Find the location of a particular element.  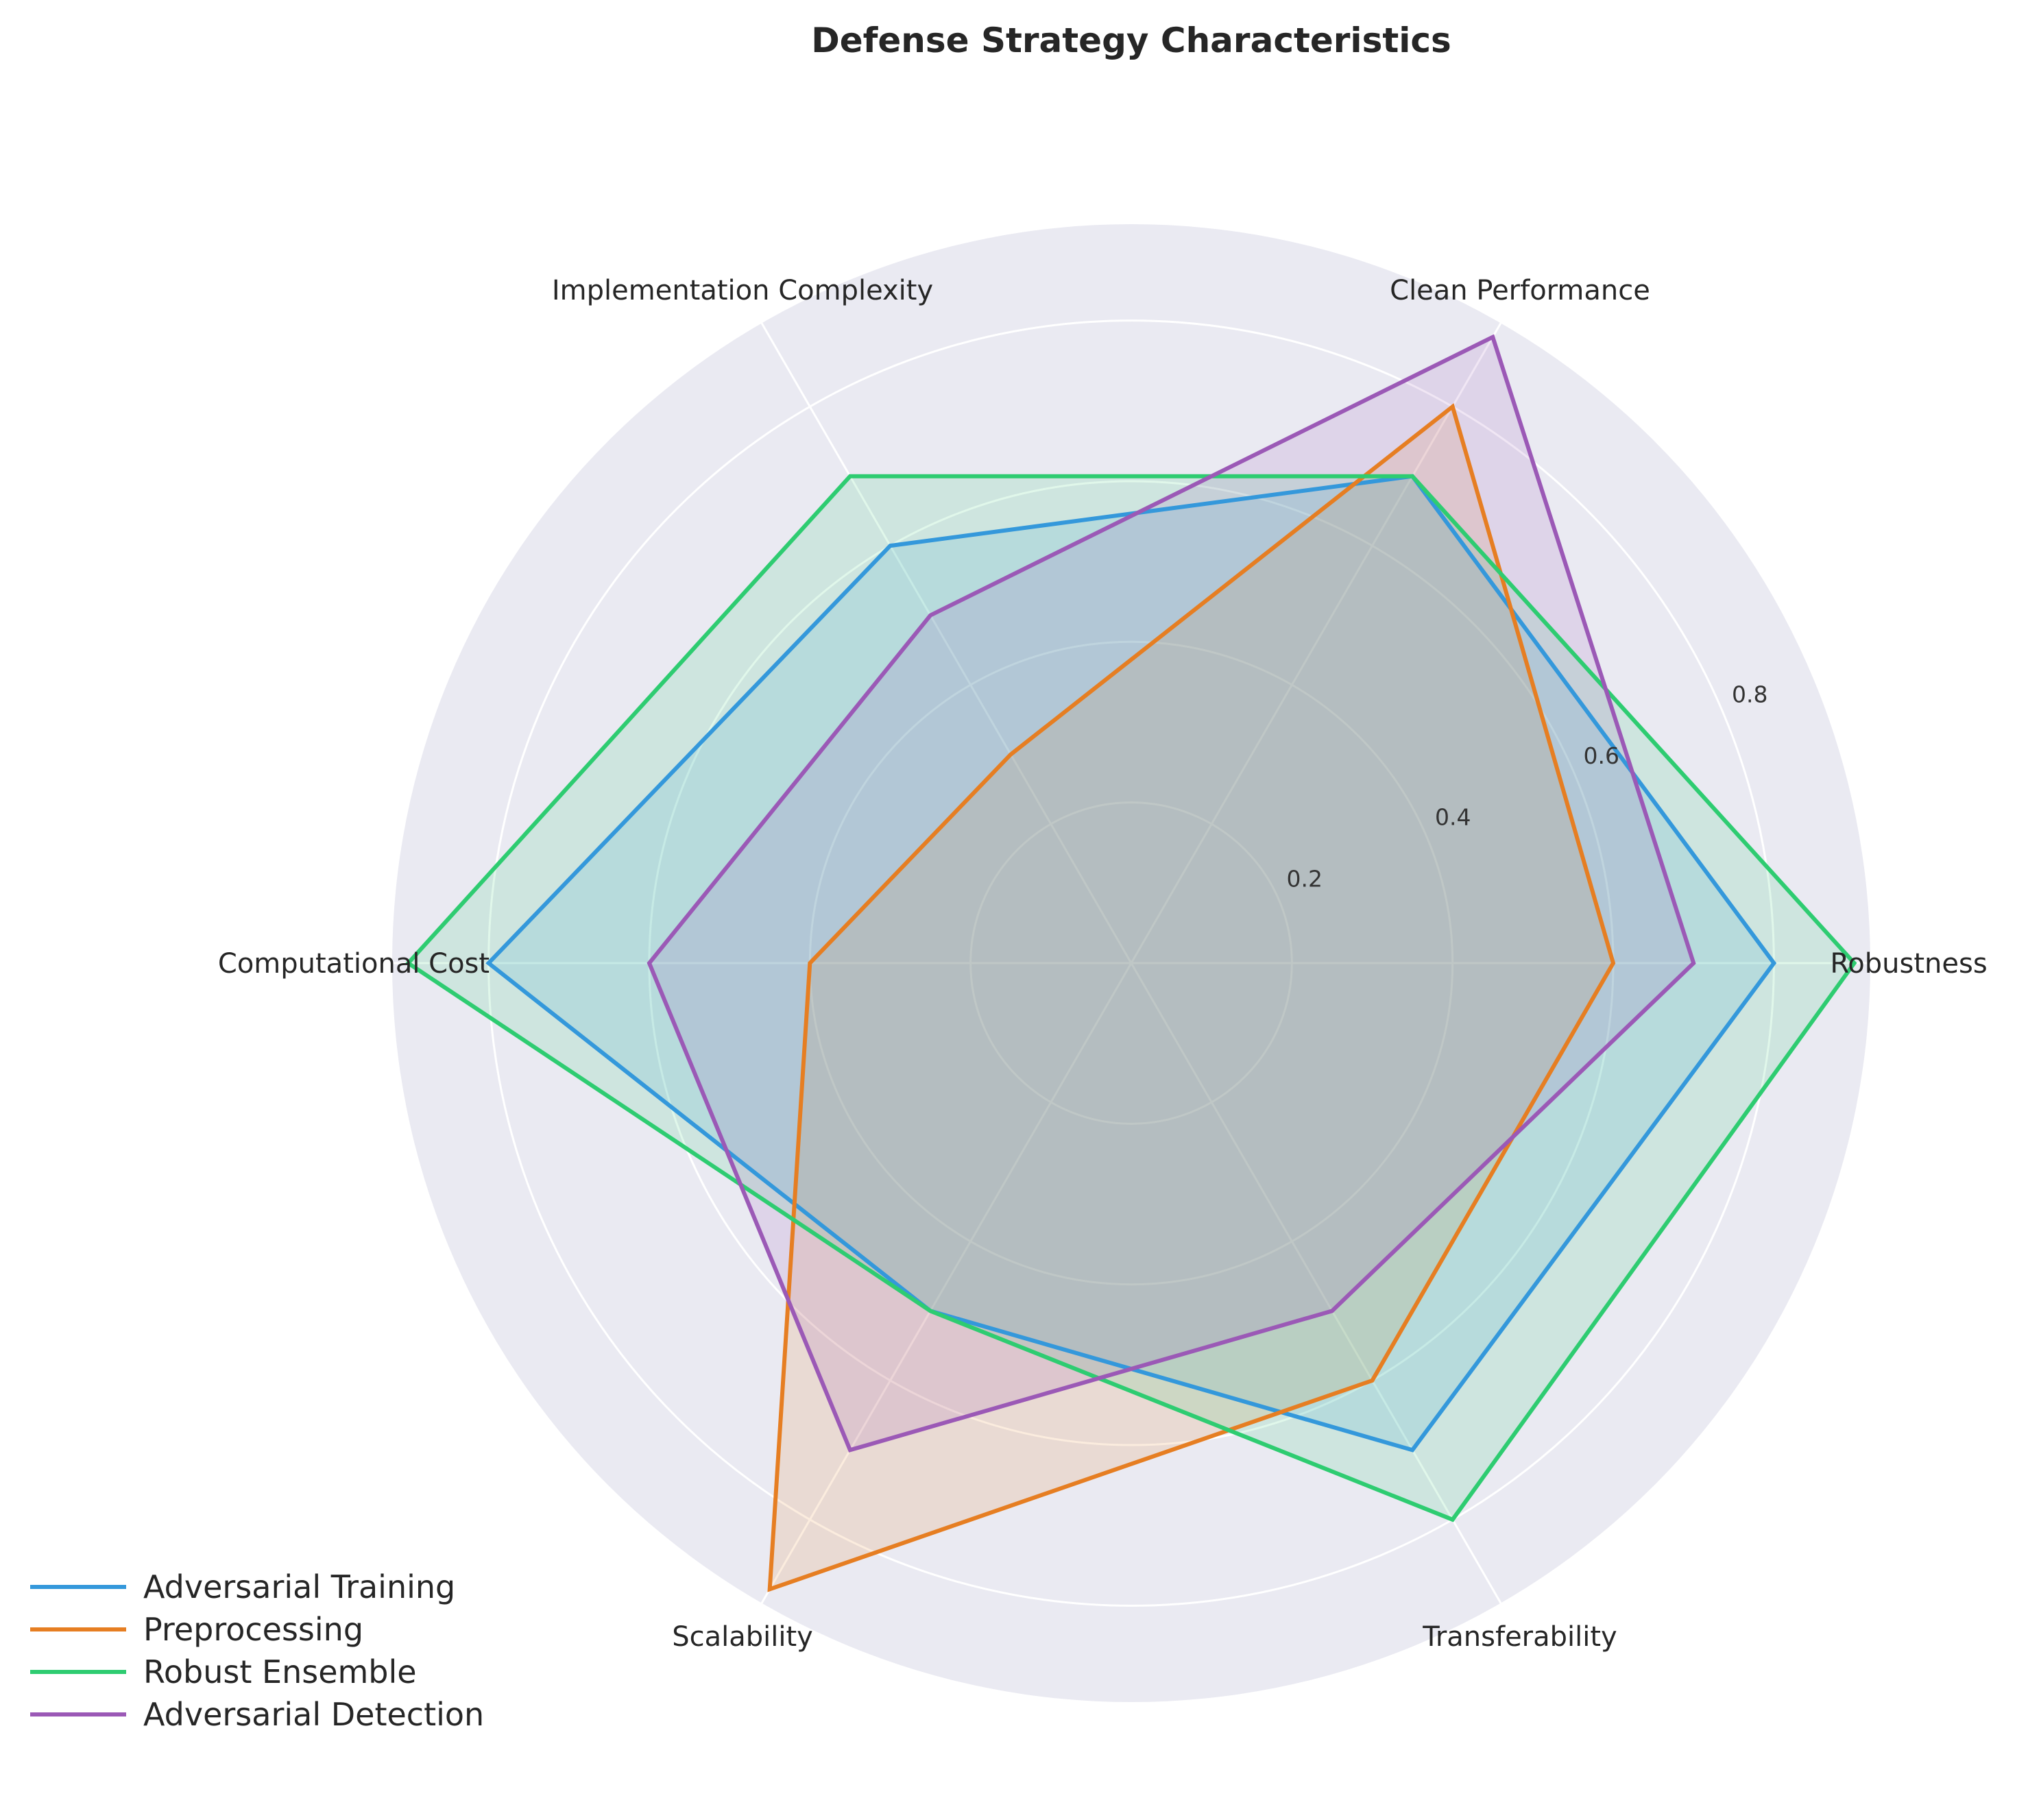

category-label-robustness: Robustness is located at coordinates (1908, 964).